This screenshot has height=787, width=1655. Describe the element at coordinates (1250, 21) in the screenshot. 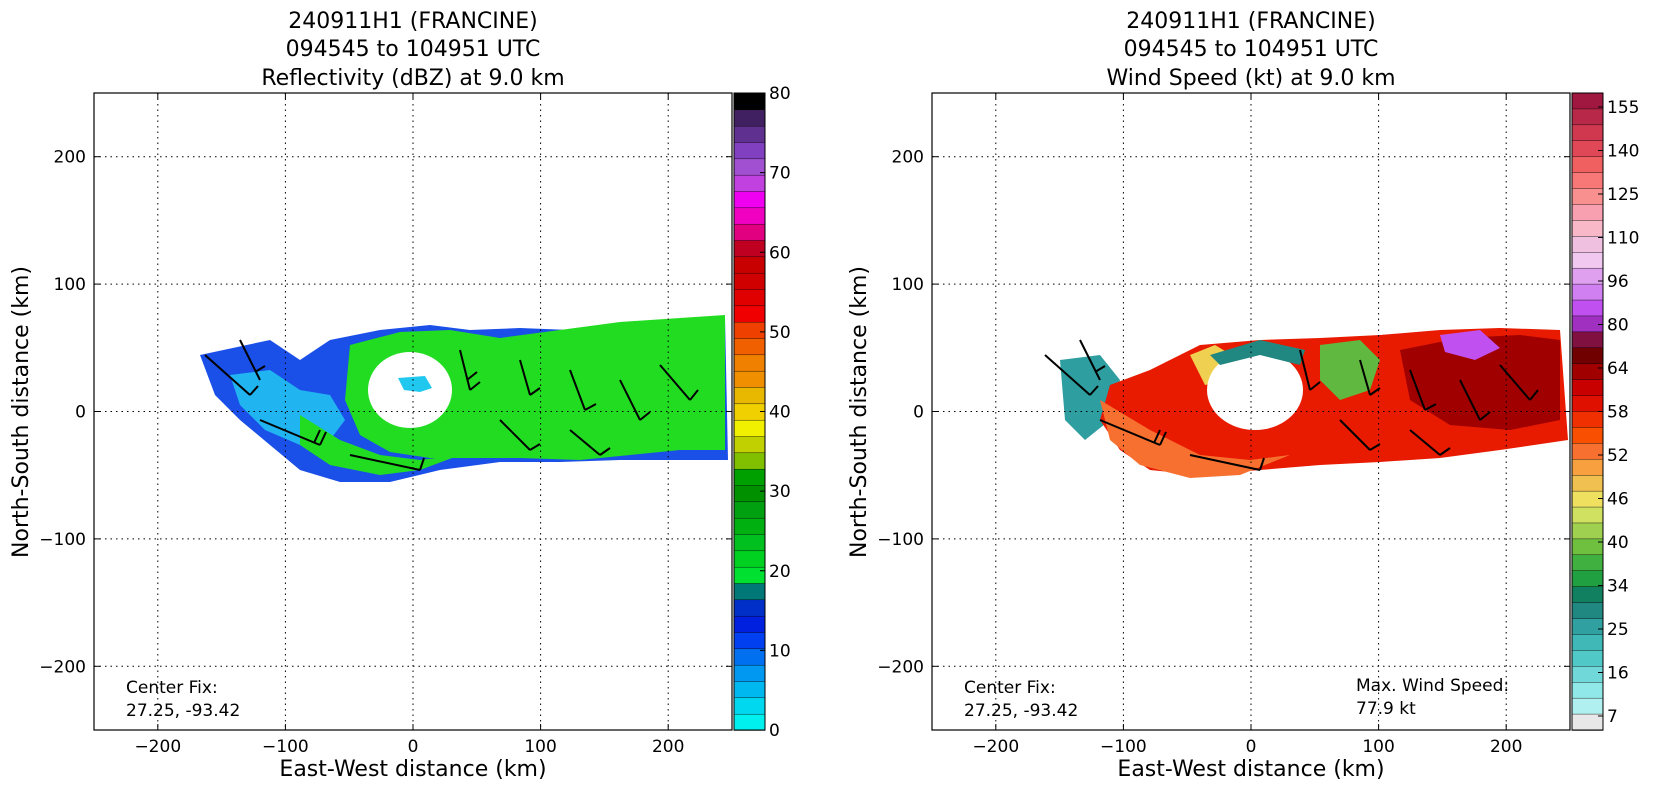

I see `right-title-line-1: 240911H1 (FRANCINE)` at that location.